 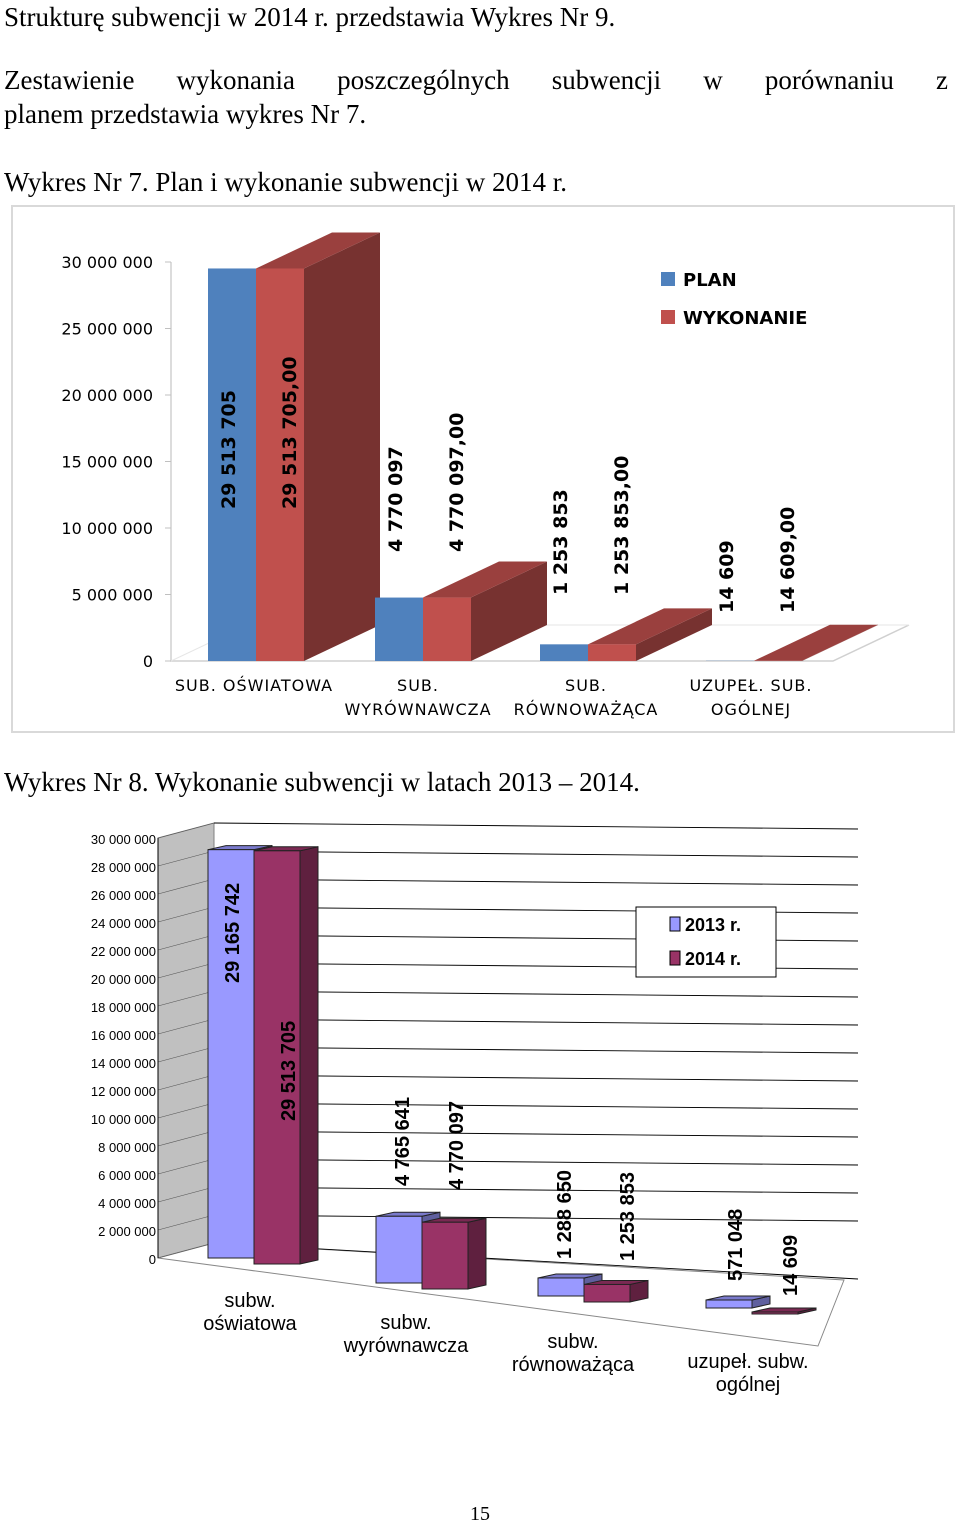 What do you see at coordinates (736, 1245) in the screenshot?
I see `chart8-value-label-2013: 571 048` at bounding box center [736, 1245].